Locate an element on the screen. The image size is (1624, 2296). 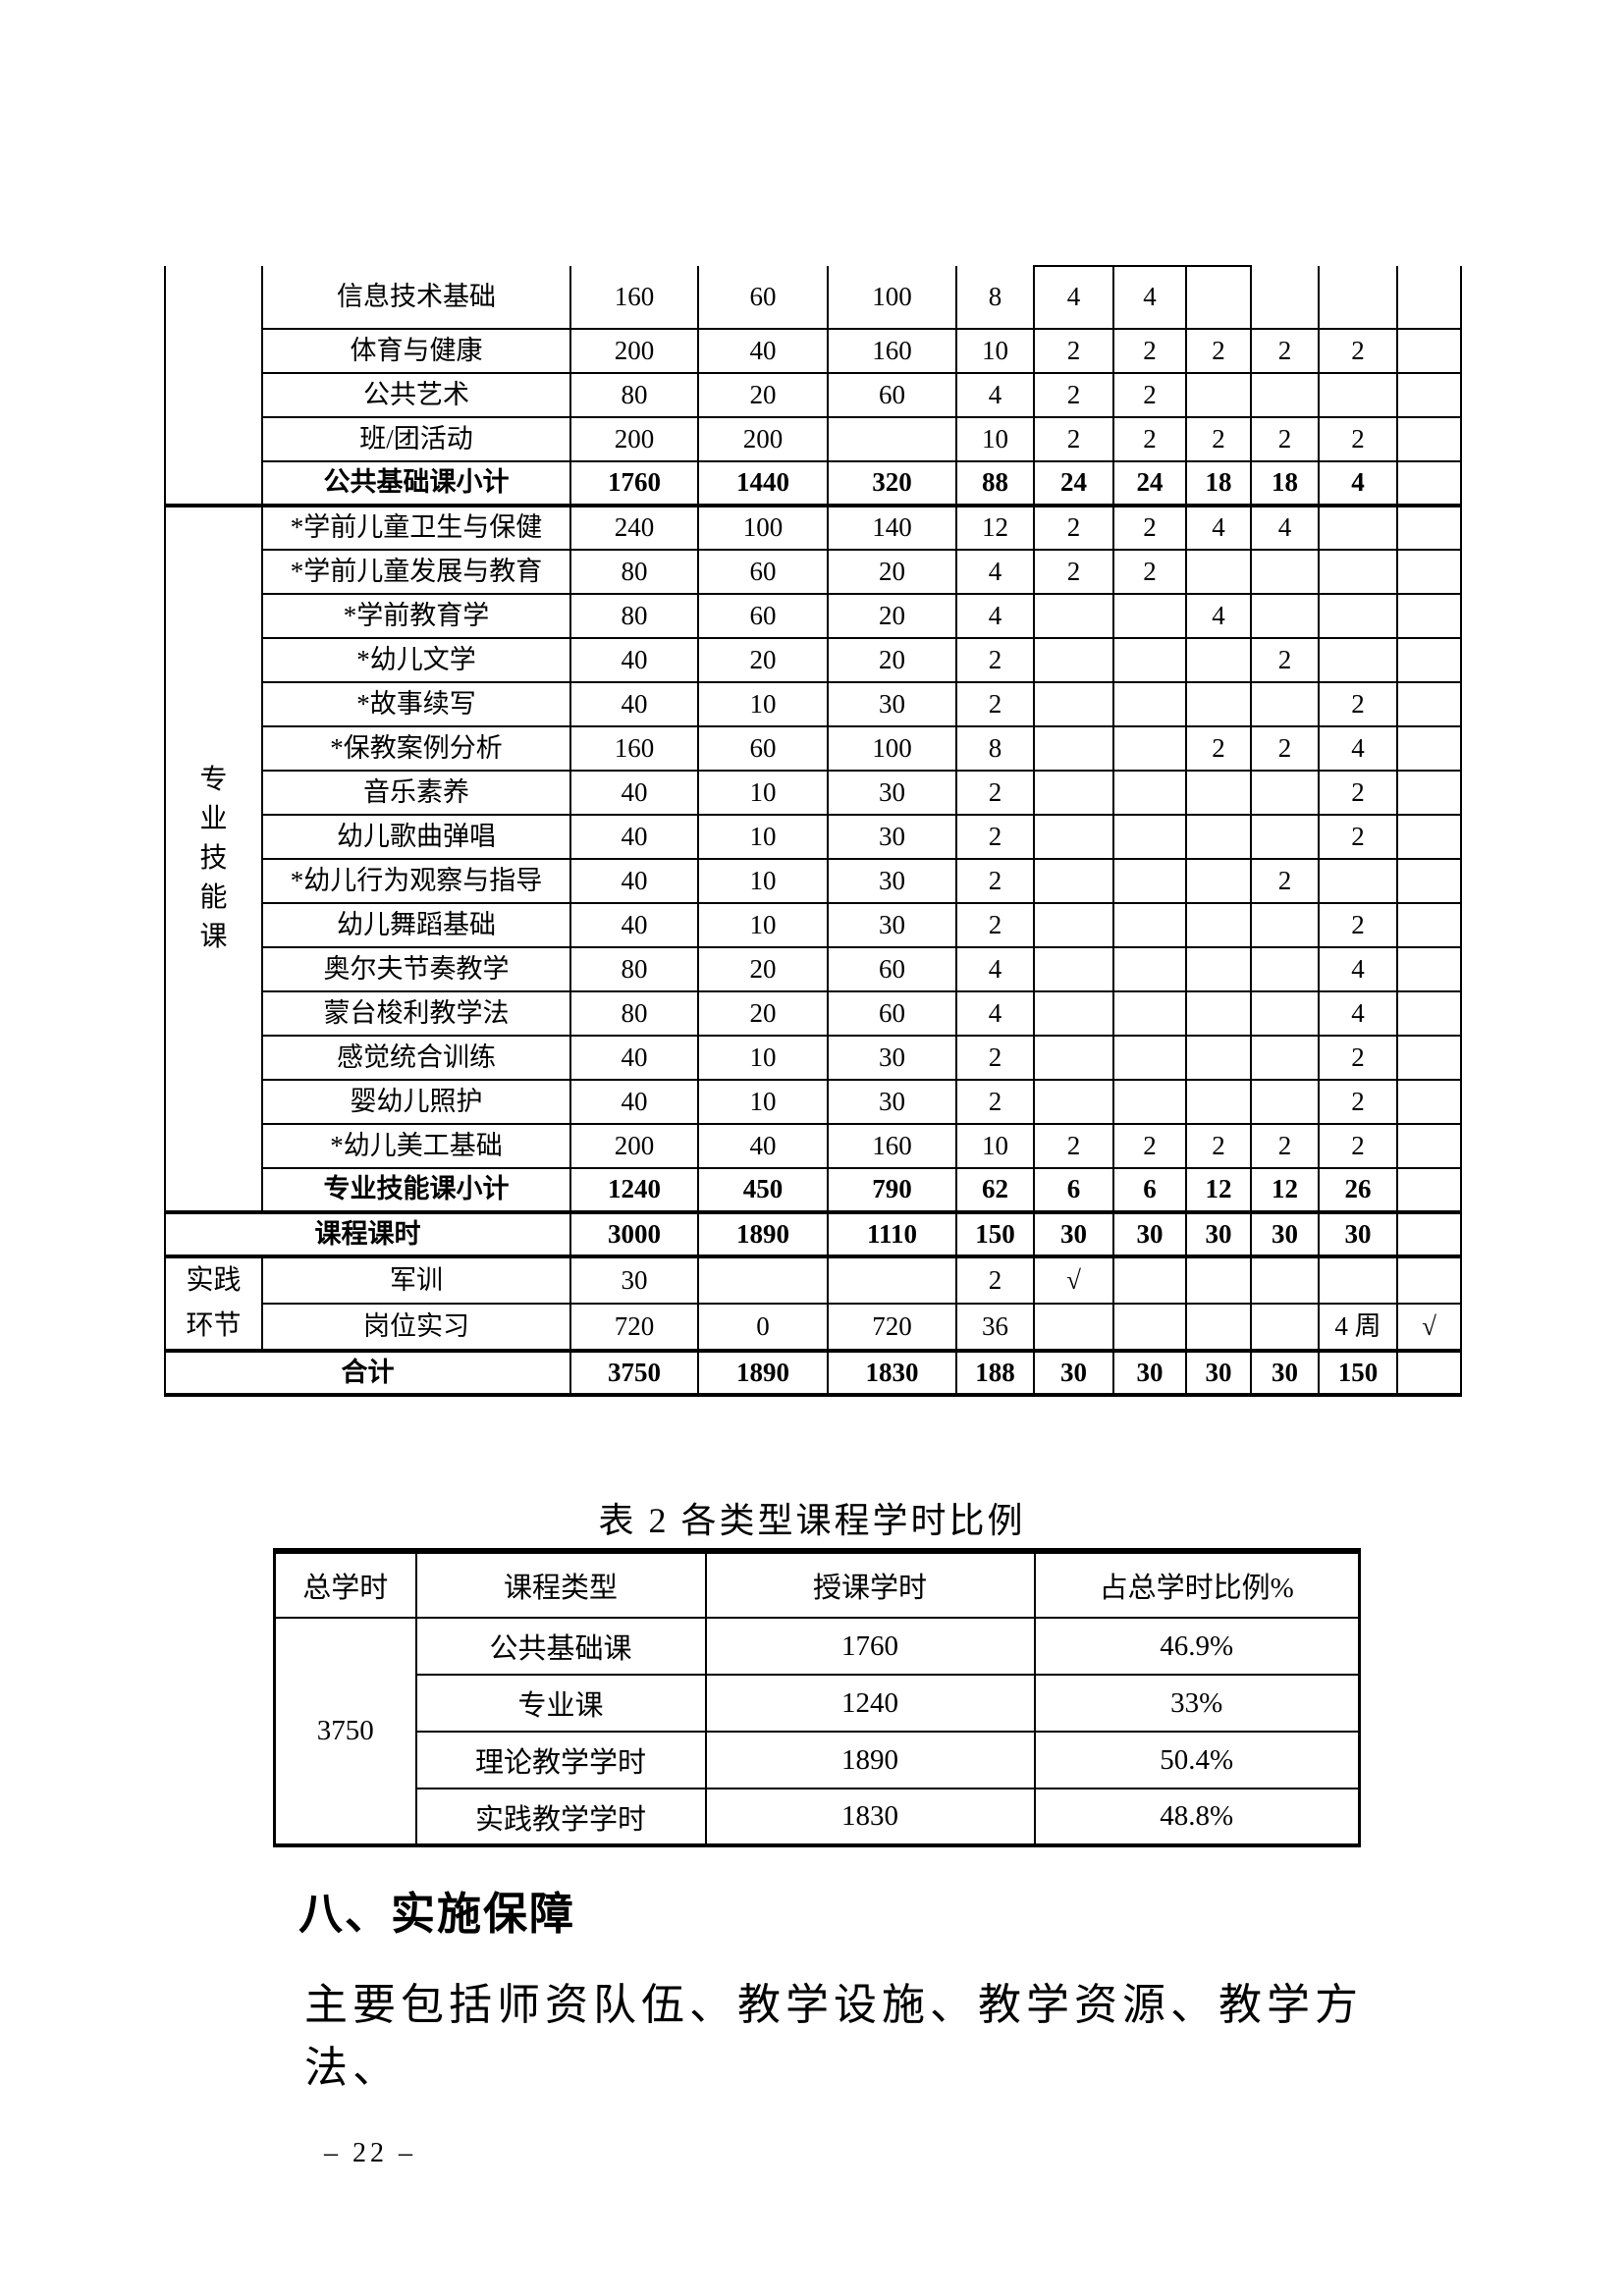
category-cell: 实践 环节 is located at coordinates (213, 1304).